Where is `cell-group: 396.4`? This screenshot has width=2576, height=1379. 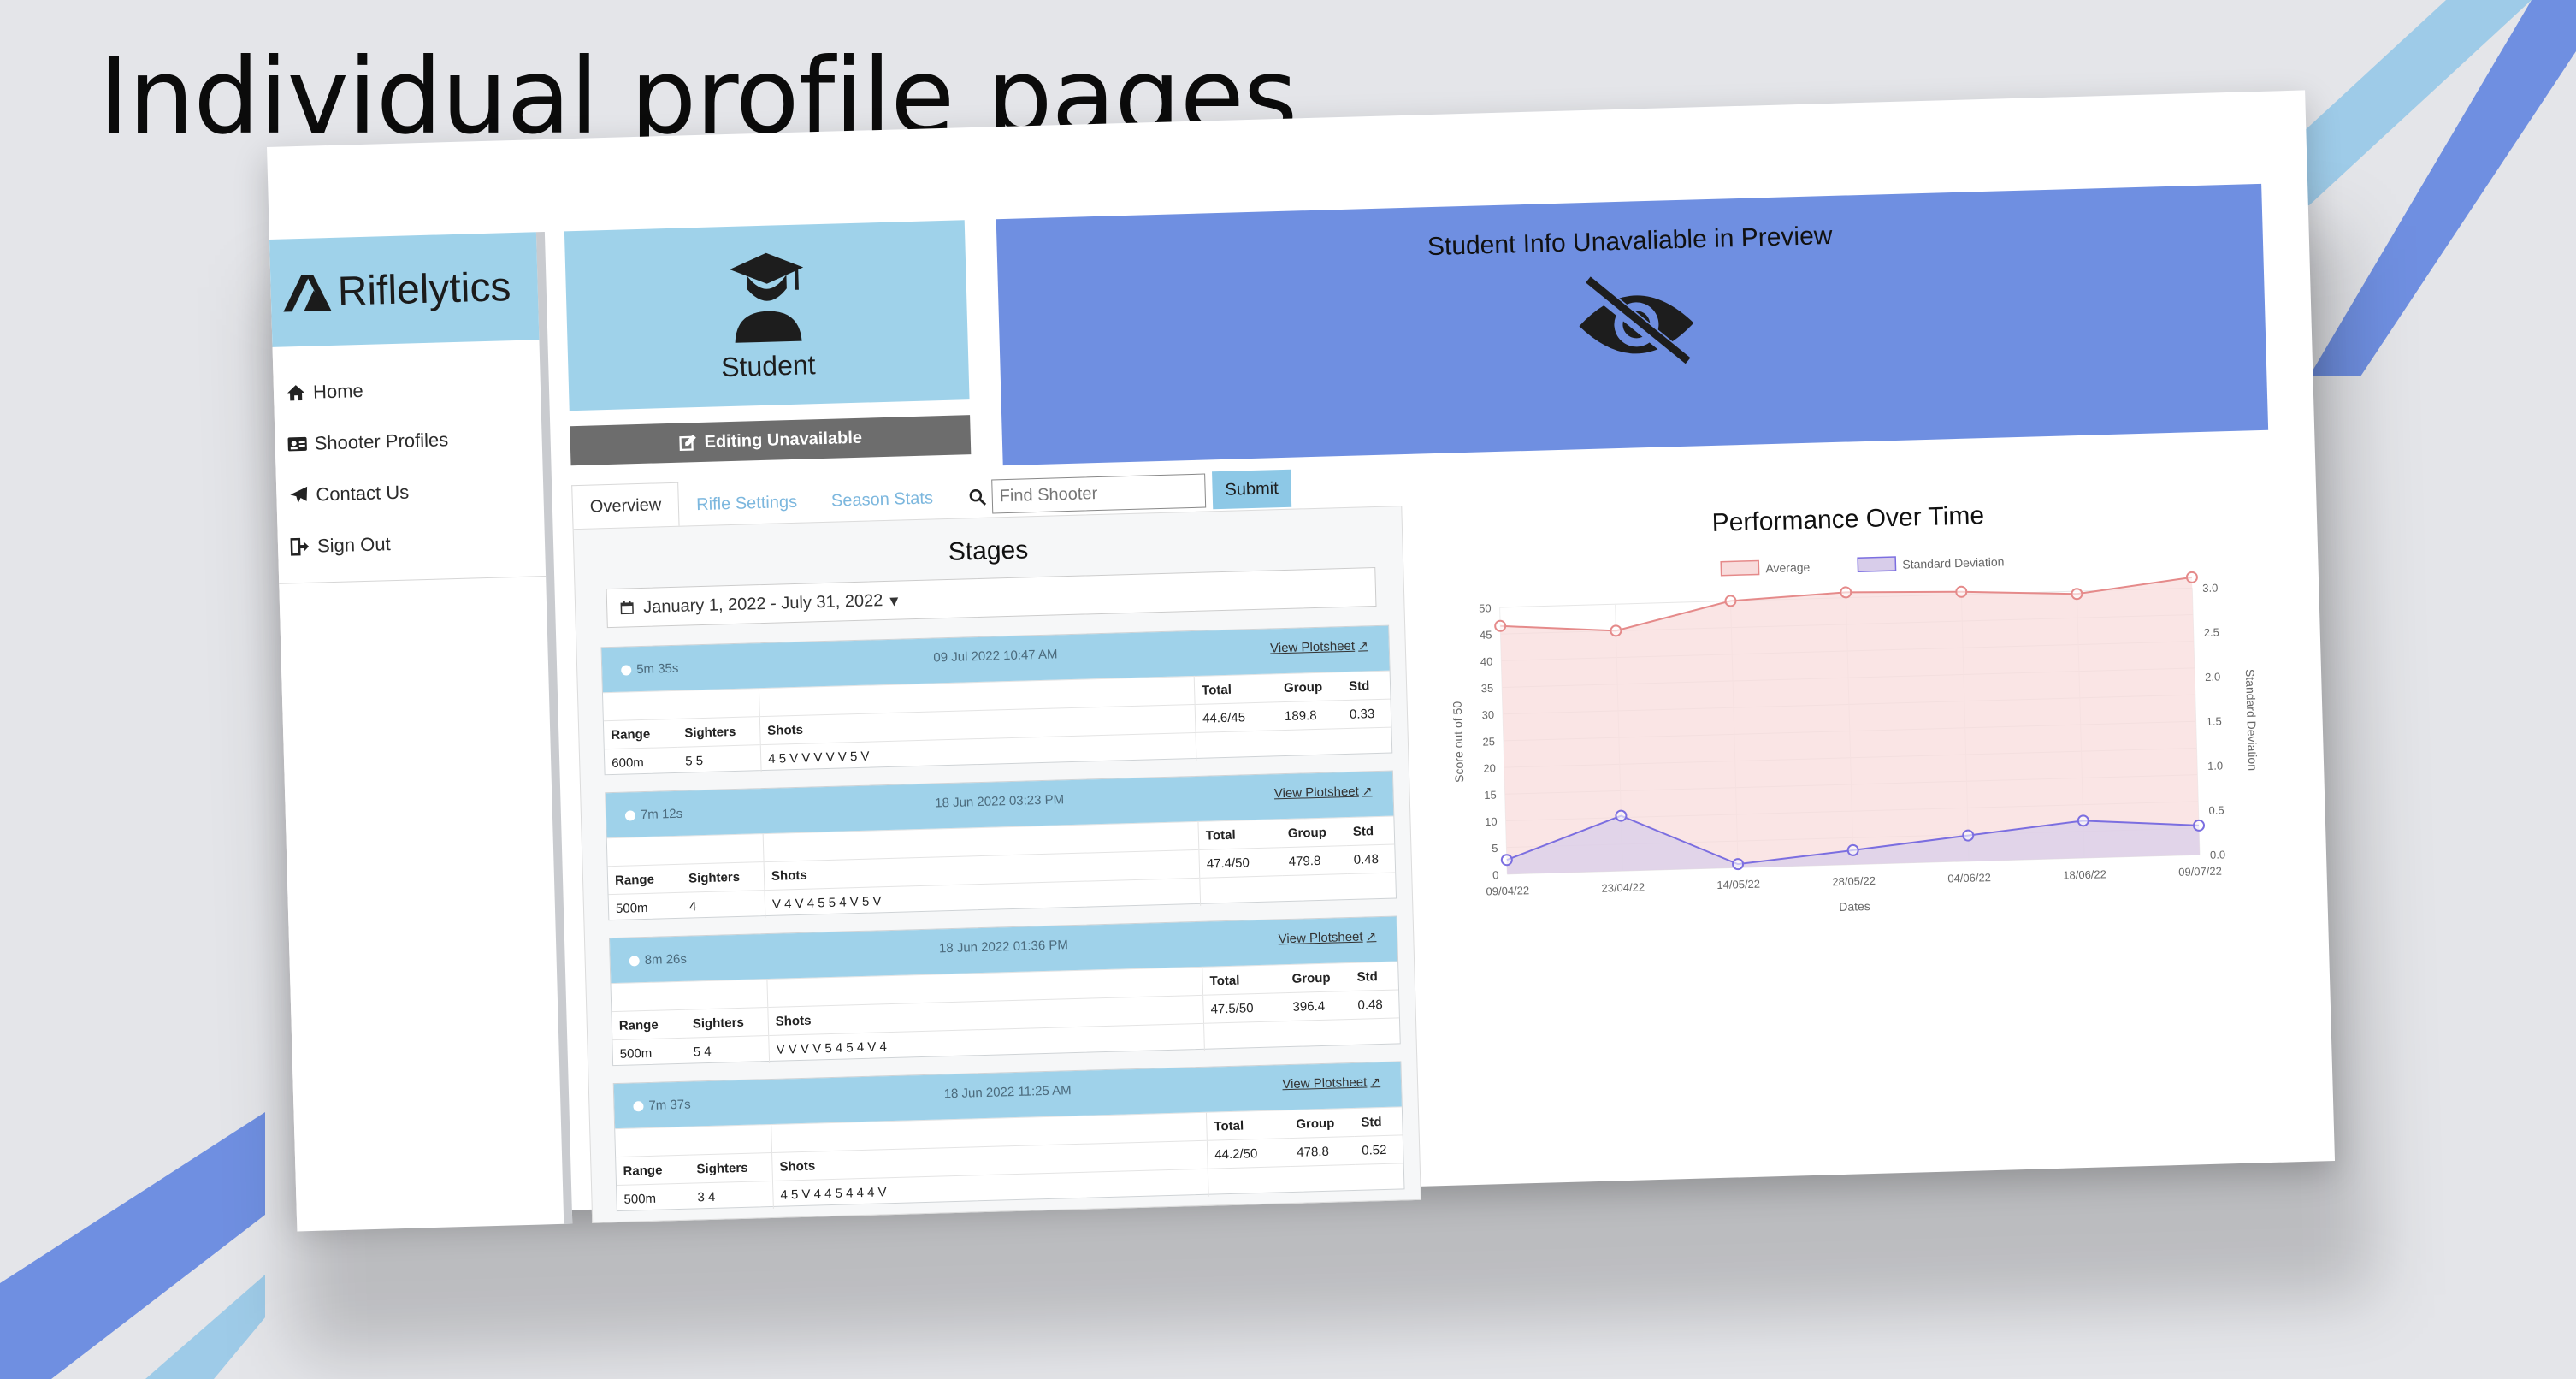
cell-group: 396.4 is located at coordinates (1318, 1006).